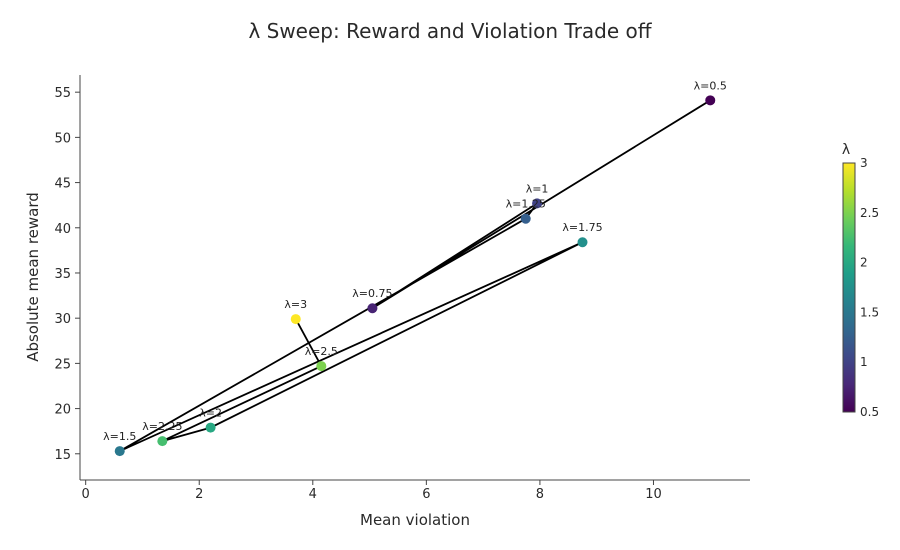 This screenshot has height=550, width=900. I want to click on x-ticks: 0 2 4 6 8 10, so click(372, 491).